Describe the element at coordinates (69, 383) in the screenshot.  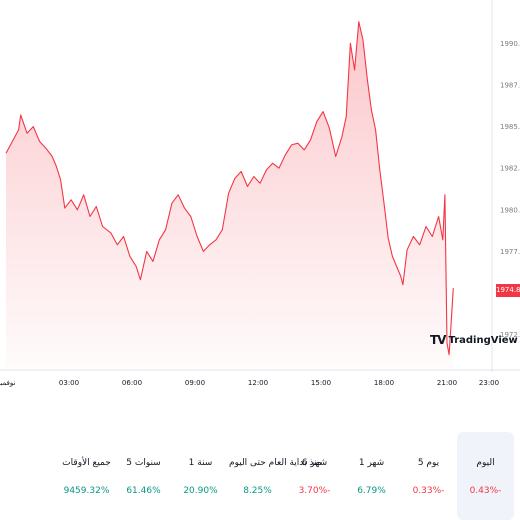
I see `time-axis-tick: 03:00` at that location.